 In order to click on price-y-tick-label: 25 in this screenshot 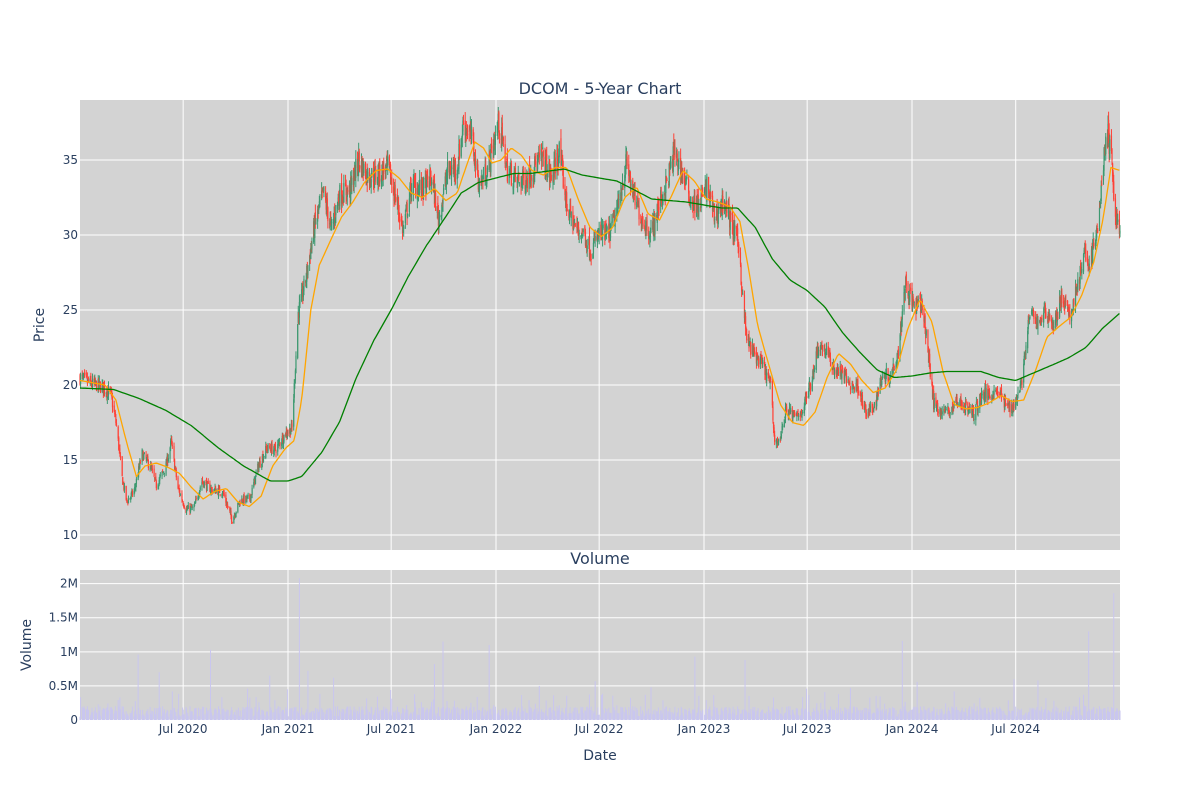, I will do `click(70, 310)`.